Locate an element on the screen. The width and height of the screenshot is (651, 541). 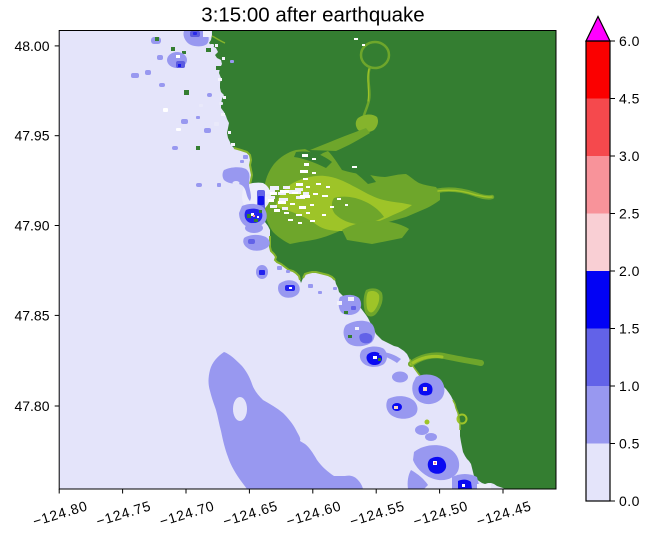
svg-text: 47.95 is located at coordinates (31, 136).